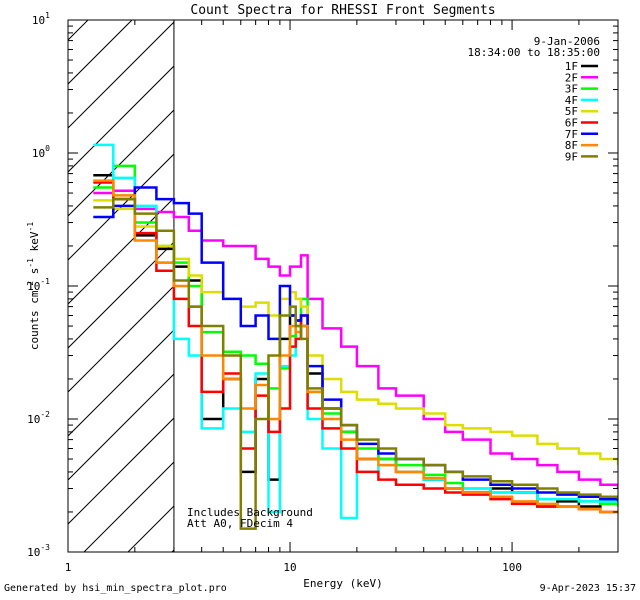  I want to click on y-tick-label: 10⁻³, so click(38, 551).